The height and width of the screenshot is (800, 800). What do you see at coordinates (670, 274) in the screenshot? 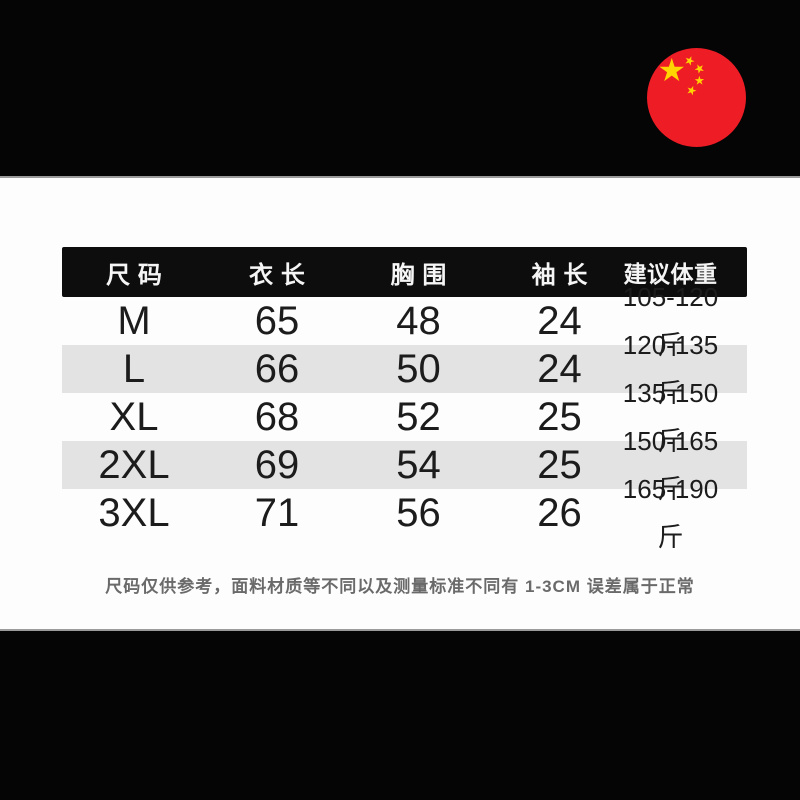
I see `header-weight: 建议体重` at bounding box center [670, 274].